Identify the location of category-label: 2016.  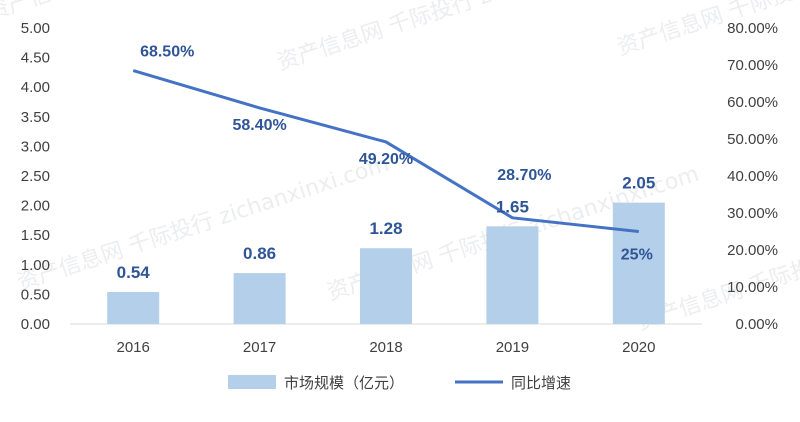
(133, 347).